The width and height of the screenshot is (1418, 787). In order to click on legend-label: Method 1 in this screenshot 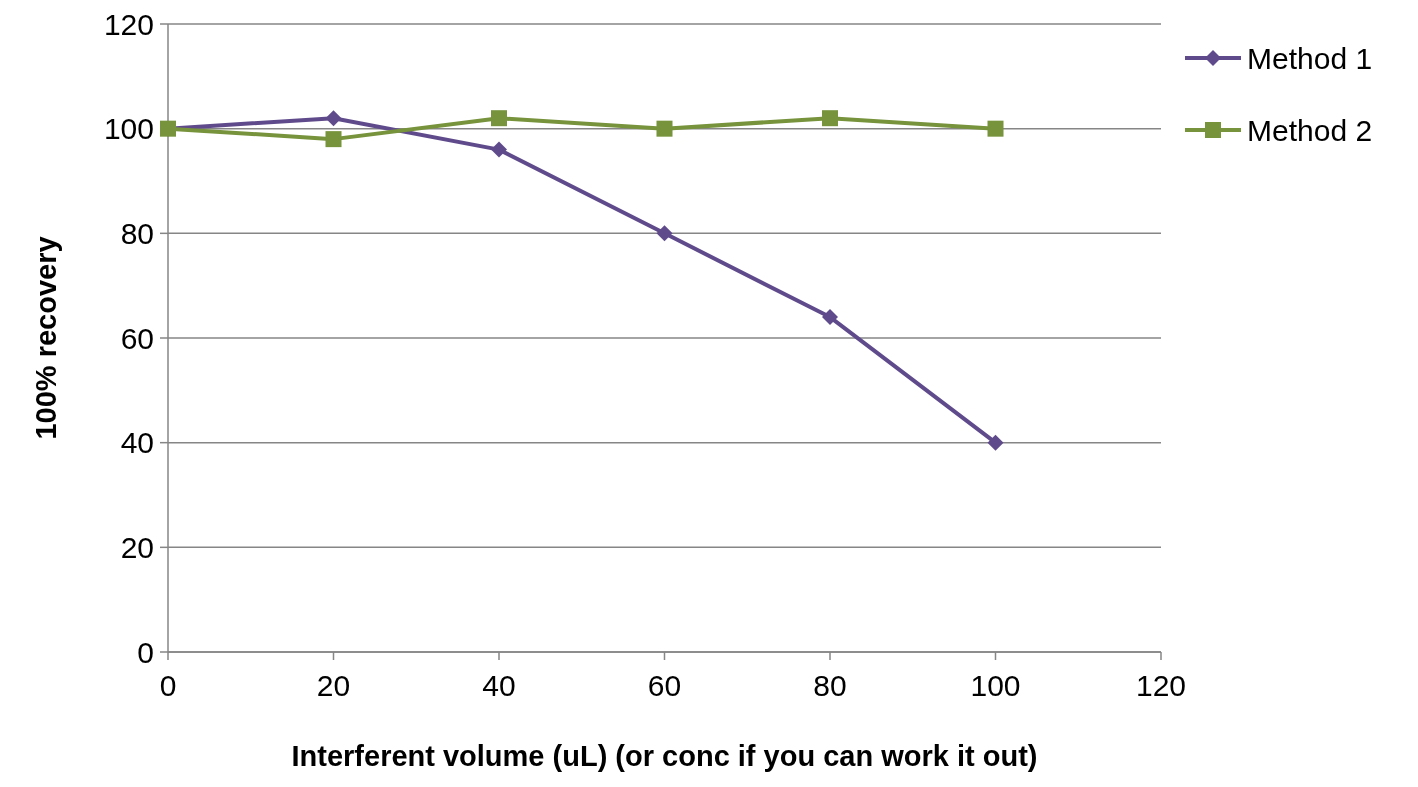, I will do `click(1310, 58)`.